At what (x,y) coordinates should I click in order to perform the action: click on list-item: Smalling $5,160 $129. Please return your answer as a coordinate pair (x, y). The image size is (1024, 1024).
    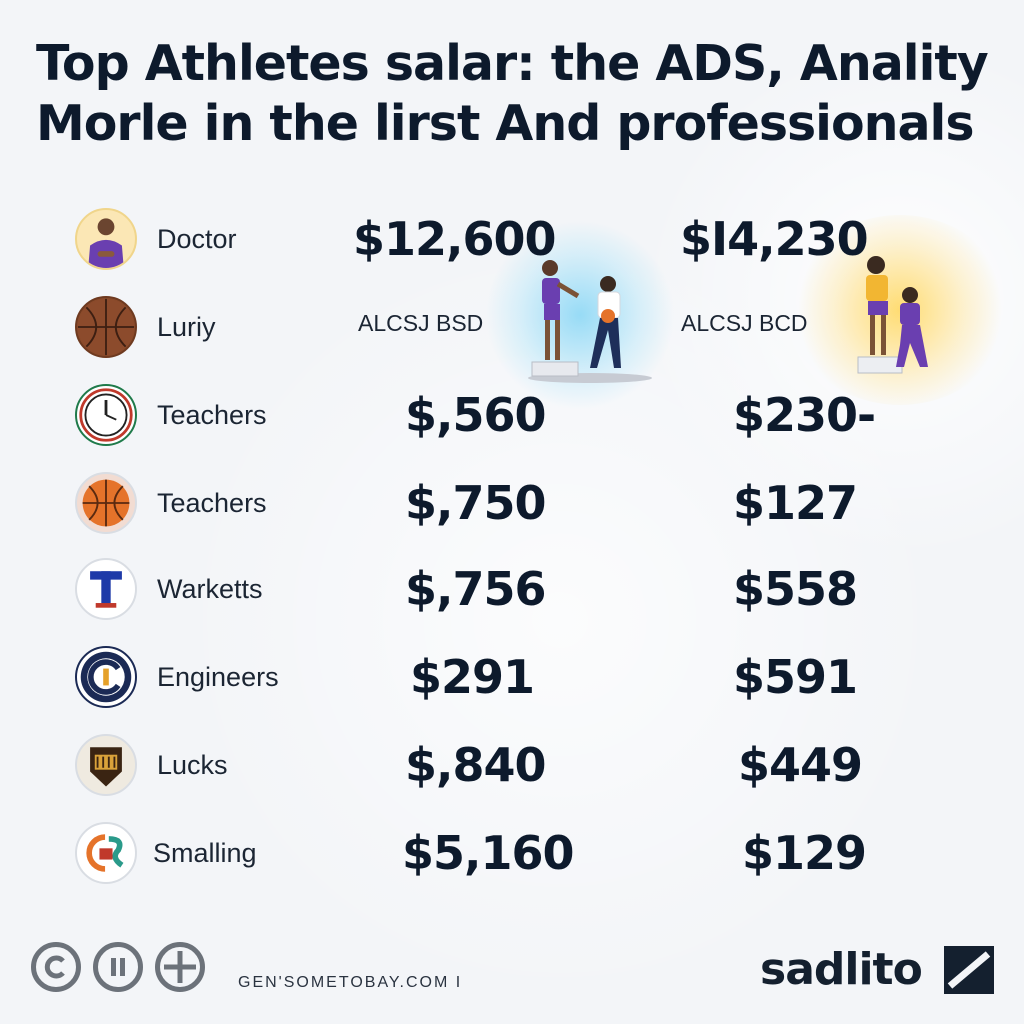
    Looking at the image, I should click on (512, 853).